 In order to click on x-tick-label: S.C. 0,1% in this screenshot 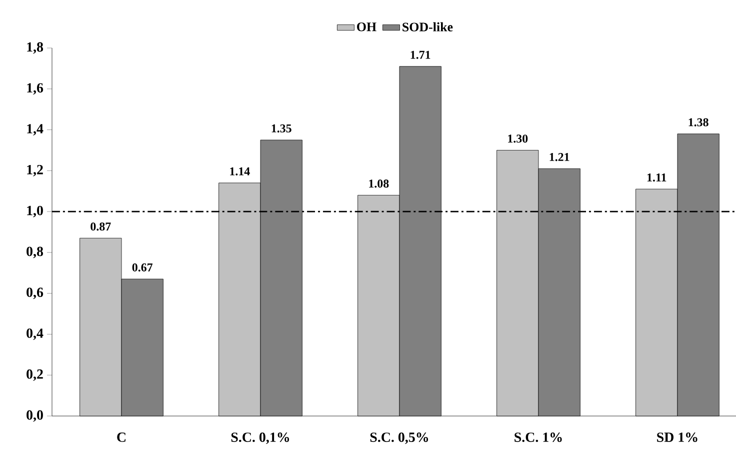, I will do `click(260, 438)`.